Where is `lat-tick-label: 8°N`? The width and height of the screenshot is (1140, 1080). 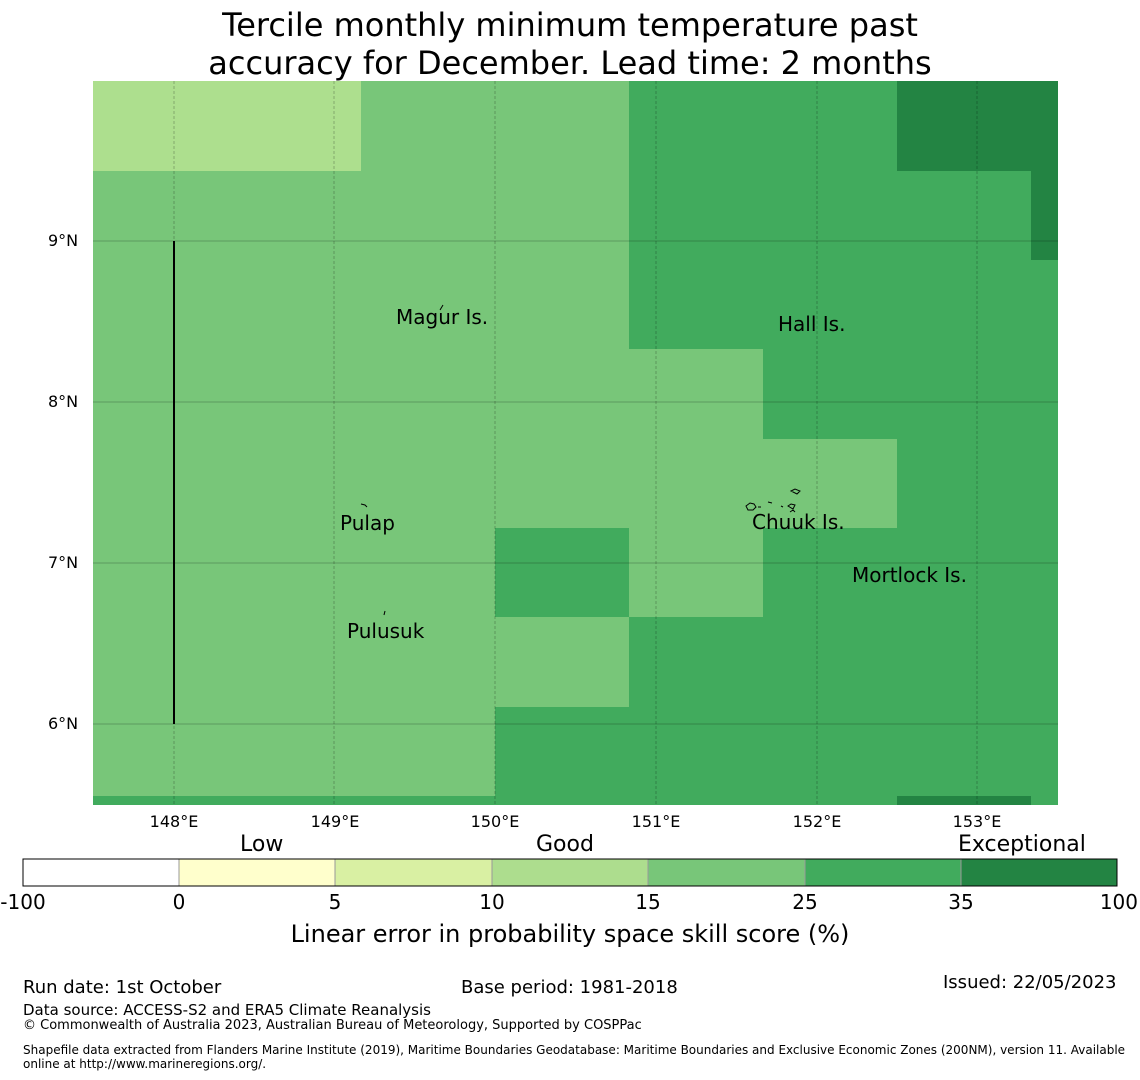 lat-tick-label: 8°N is located at coordinates (63, 401).